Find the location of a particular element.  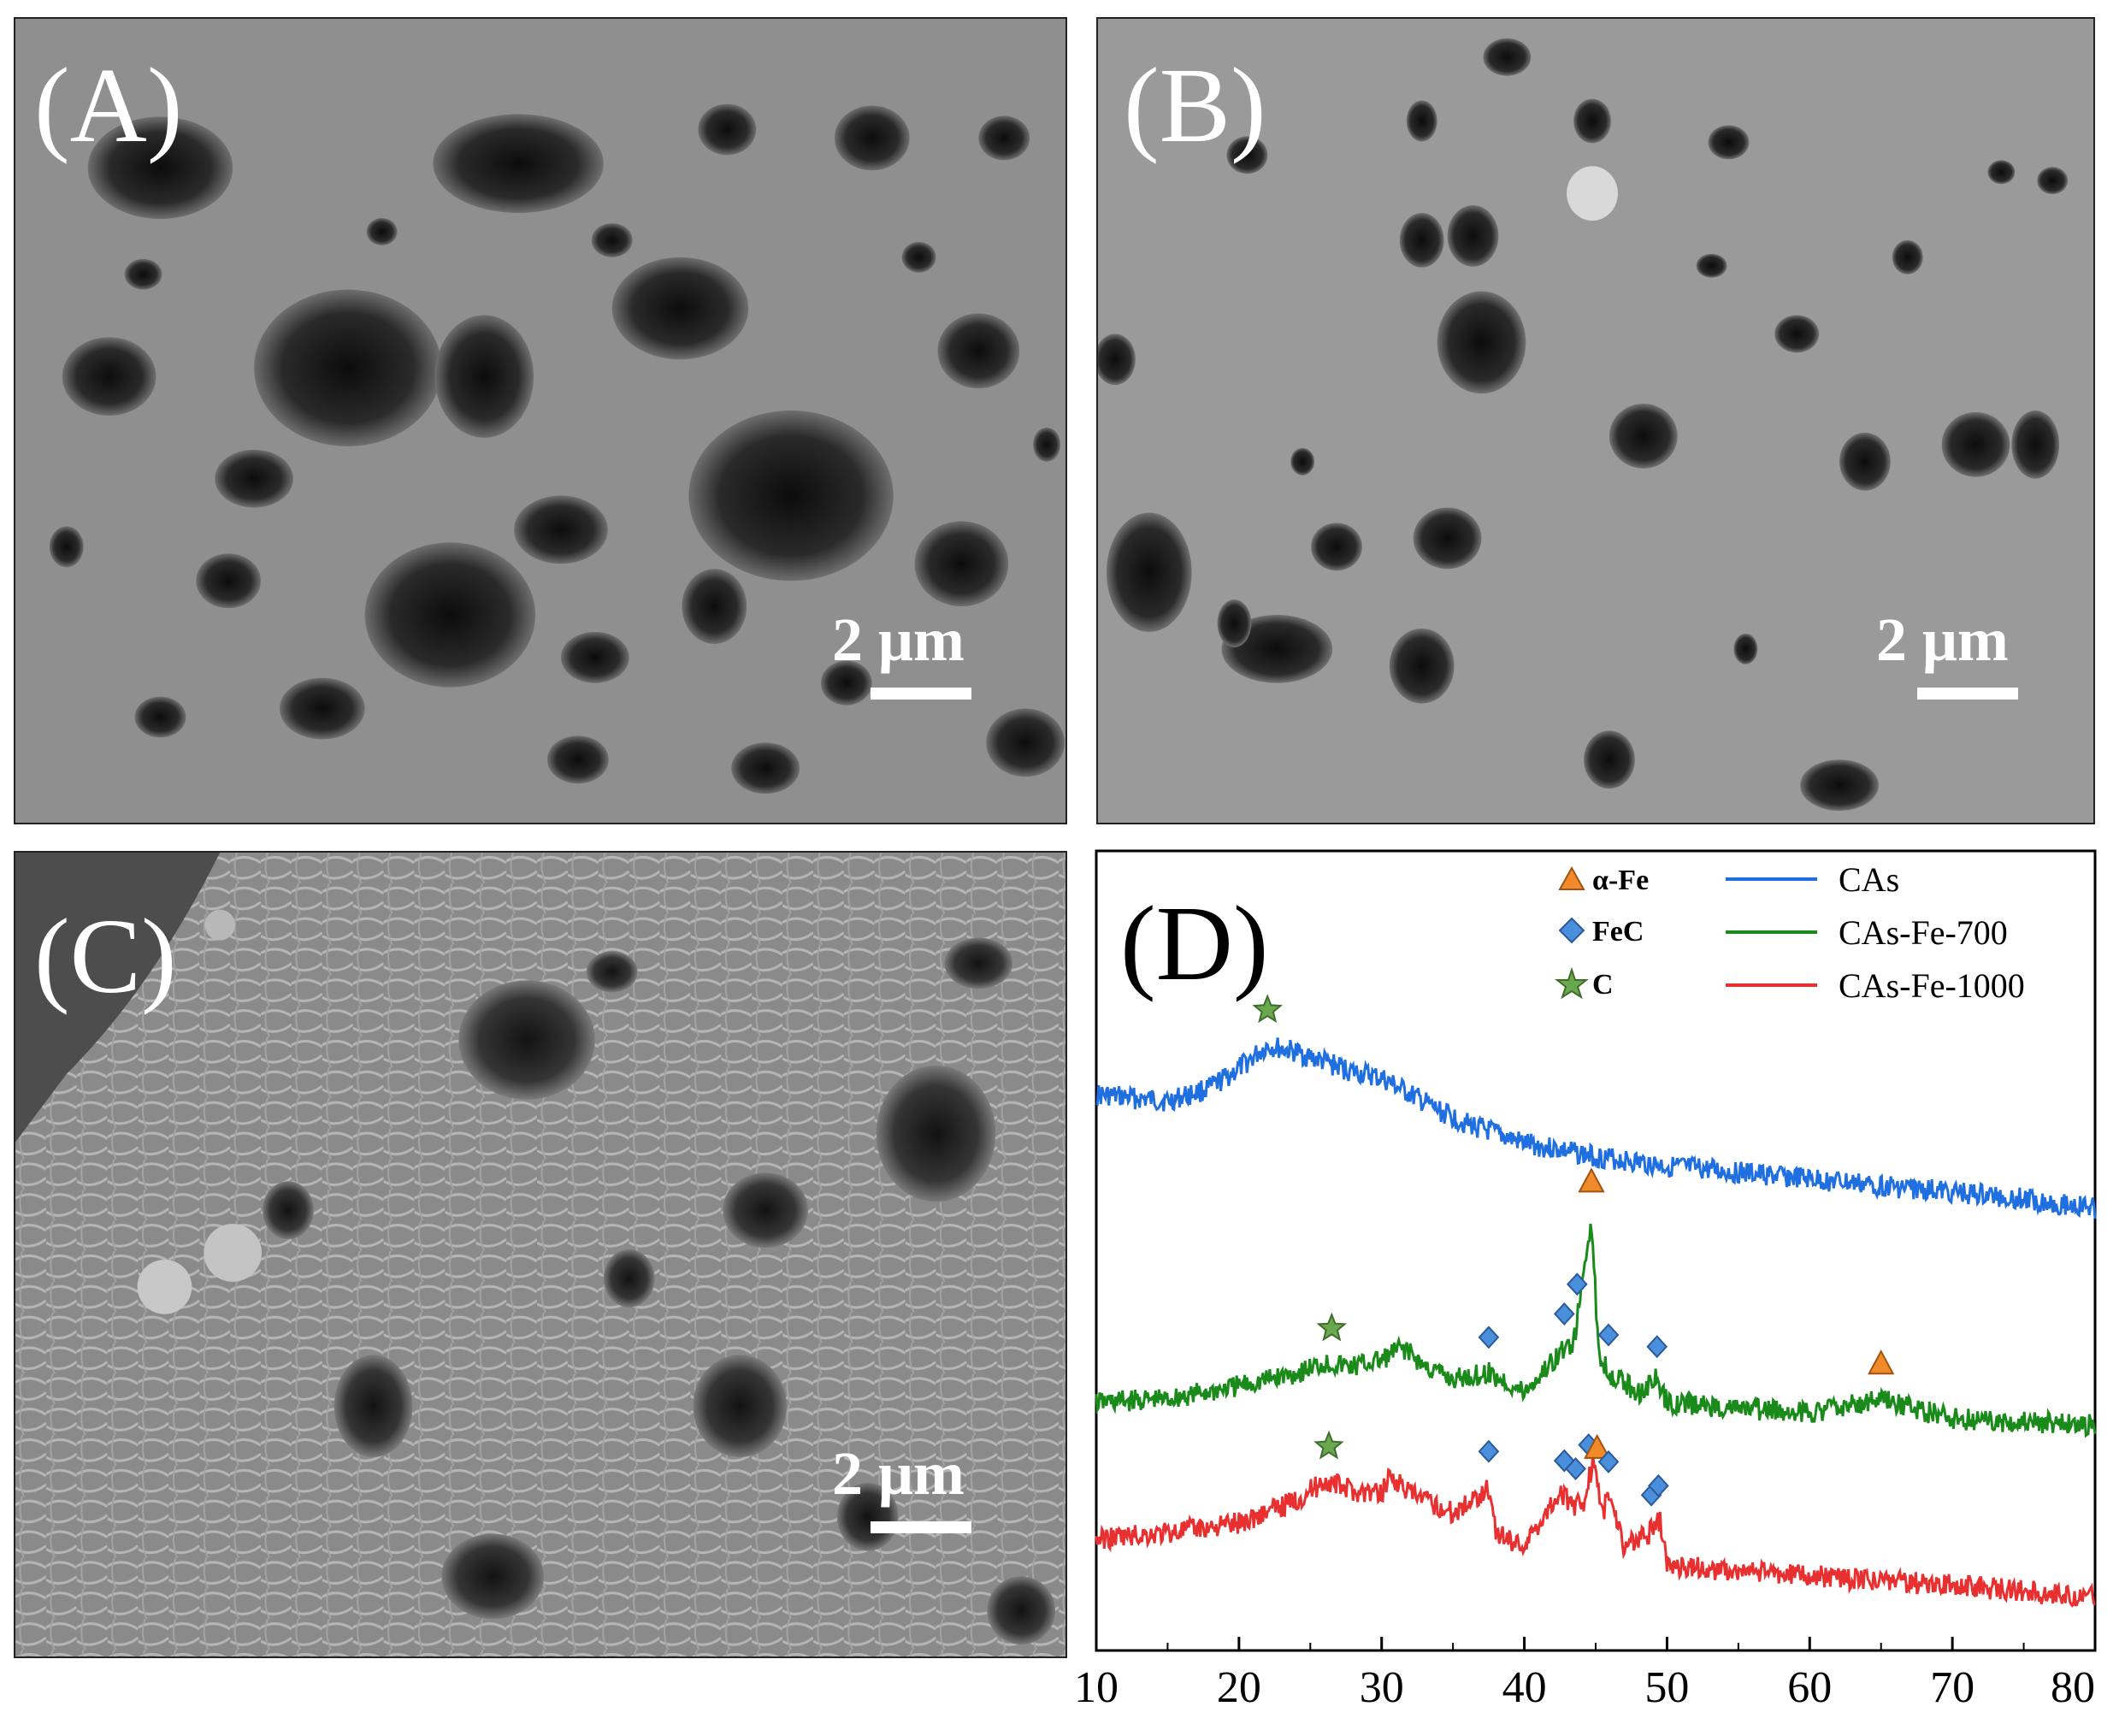

legend-alpha-fe: α-Fe is located at coordinates (1620, 880).